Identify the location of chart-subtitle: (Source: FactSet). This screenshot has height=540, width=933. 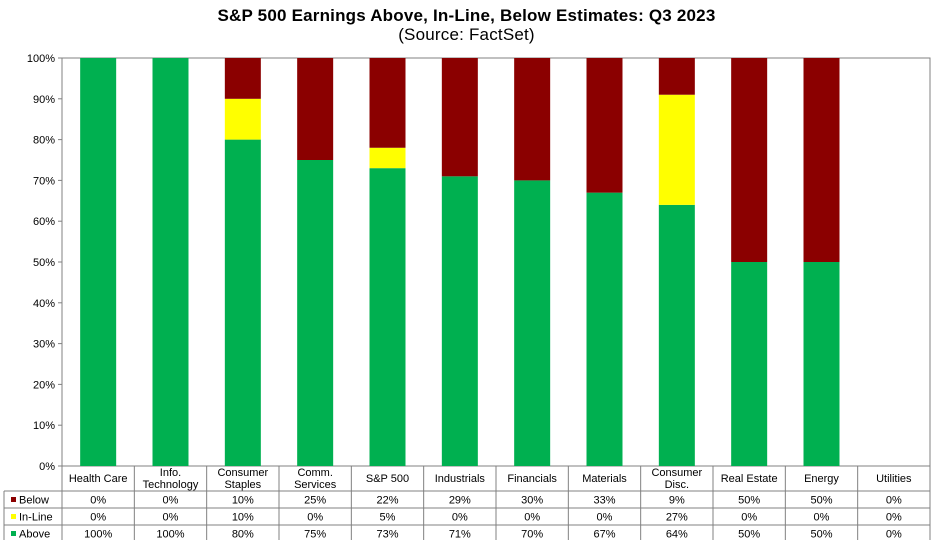
(466, 34).